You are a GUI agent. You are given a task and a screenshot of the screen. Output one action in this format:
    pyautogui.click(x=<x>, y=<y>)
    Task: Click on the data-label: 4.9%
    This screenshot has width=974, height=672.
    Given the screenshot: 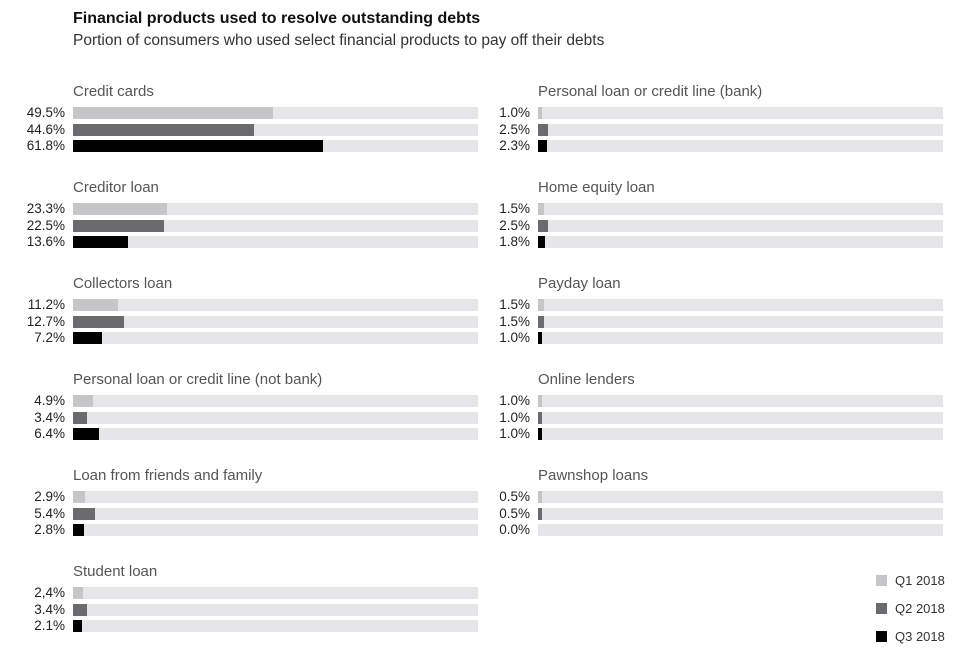 What is the action you would take?
    pyautogui.click(x=49, y=400)
    